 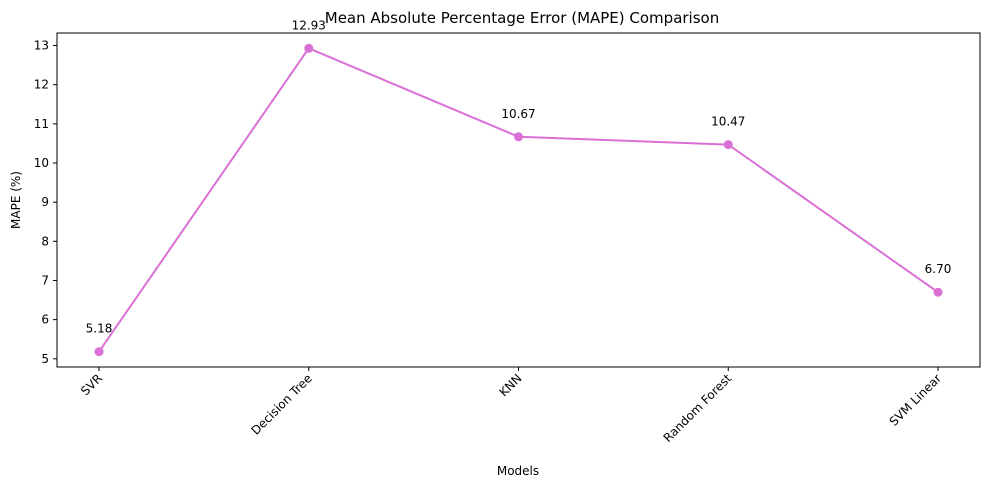 What do you see at coordinates (309, 25) in the screenshot?
I see `data-value-label: 12.93` at bounding box center [309, 25].